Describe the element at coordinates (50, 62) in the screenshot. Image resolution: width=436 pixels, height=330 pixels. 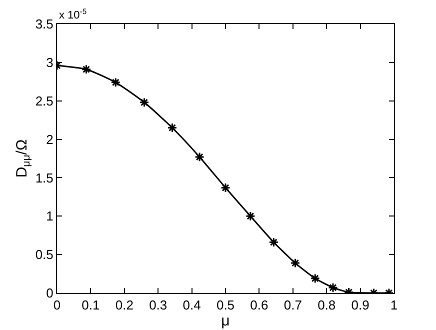
I see `y-tick-label: 3` at that location.